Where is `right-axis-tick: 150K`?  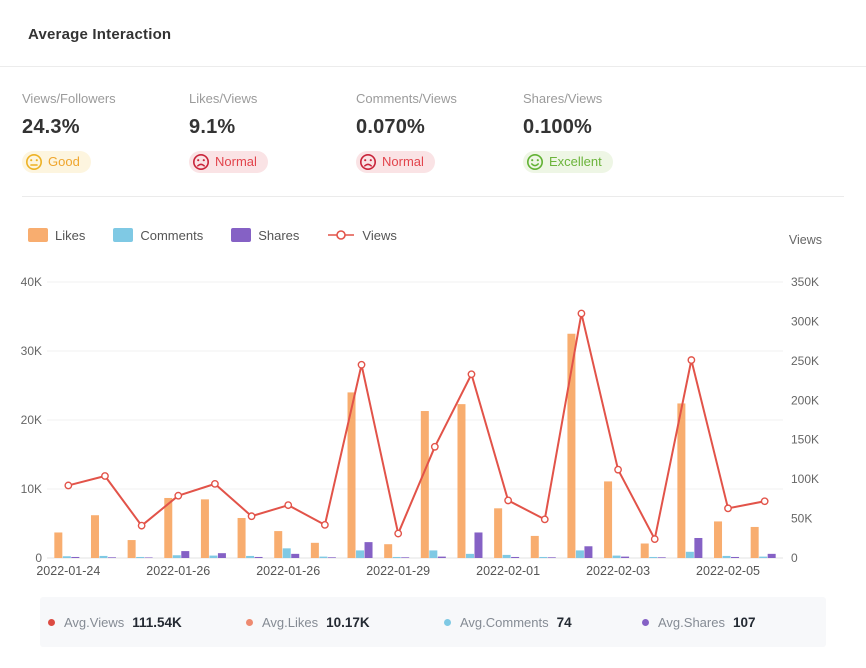 right-axis-tick: 150K is located at coordinates (805, 440).